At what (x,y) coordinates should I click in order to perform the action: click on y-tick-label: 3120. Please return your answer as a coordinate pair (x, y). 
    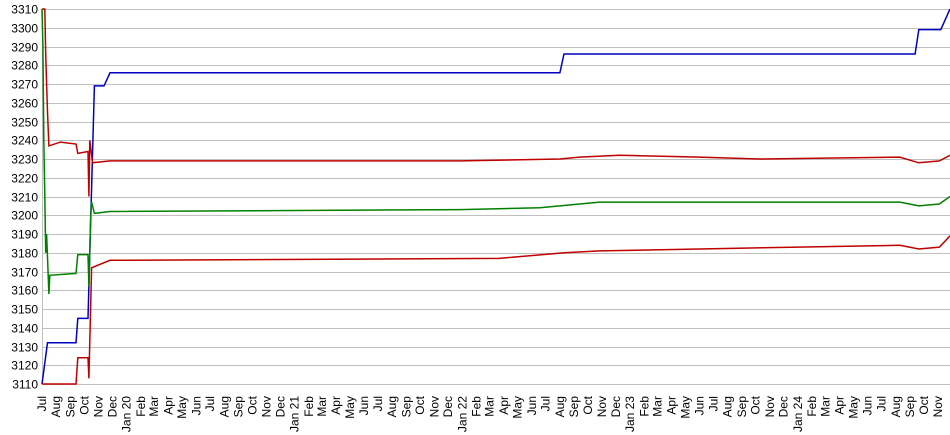
    Looking at the image, I should click on (24, 366).